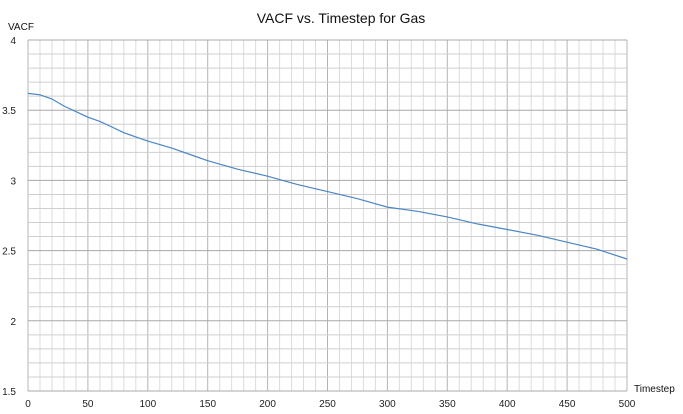 Image resolution: width=683 pixels, height=414 pixels. I want to click on x-axis-ticks: 0 50 100 150 200 250 300 350 400 450 500, so click(330, 404).